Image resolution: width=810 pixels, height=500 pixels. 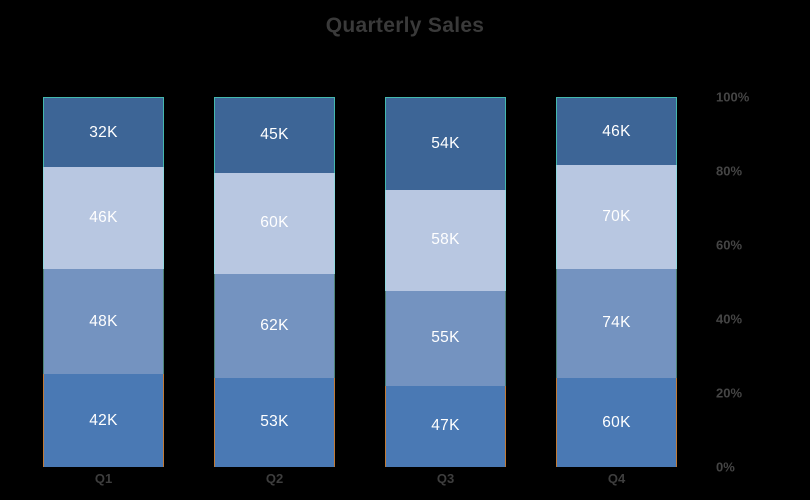 I want to click on segment-value-label: 47K, so click(x=445, y=426).